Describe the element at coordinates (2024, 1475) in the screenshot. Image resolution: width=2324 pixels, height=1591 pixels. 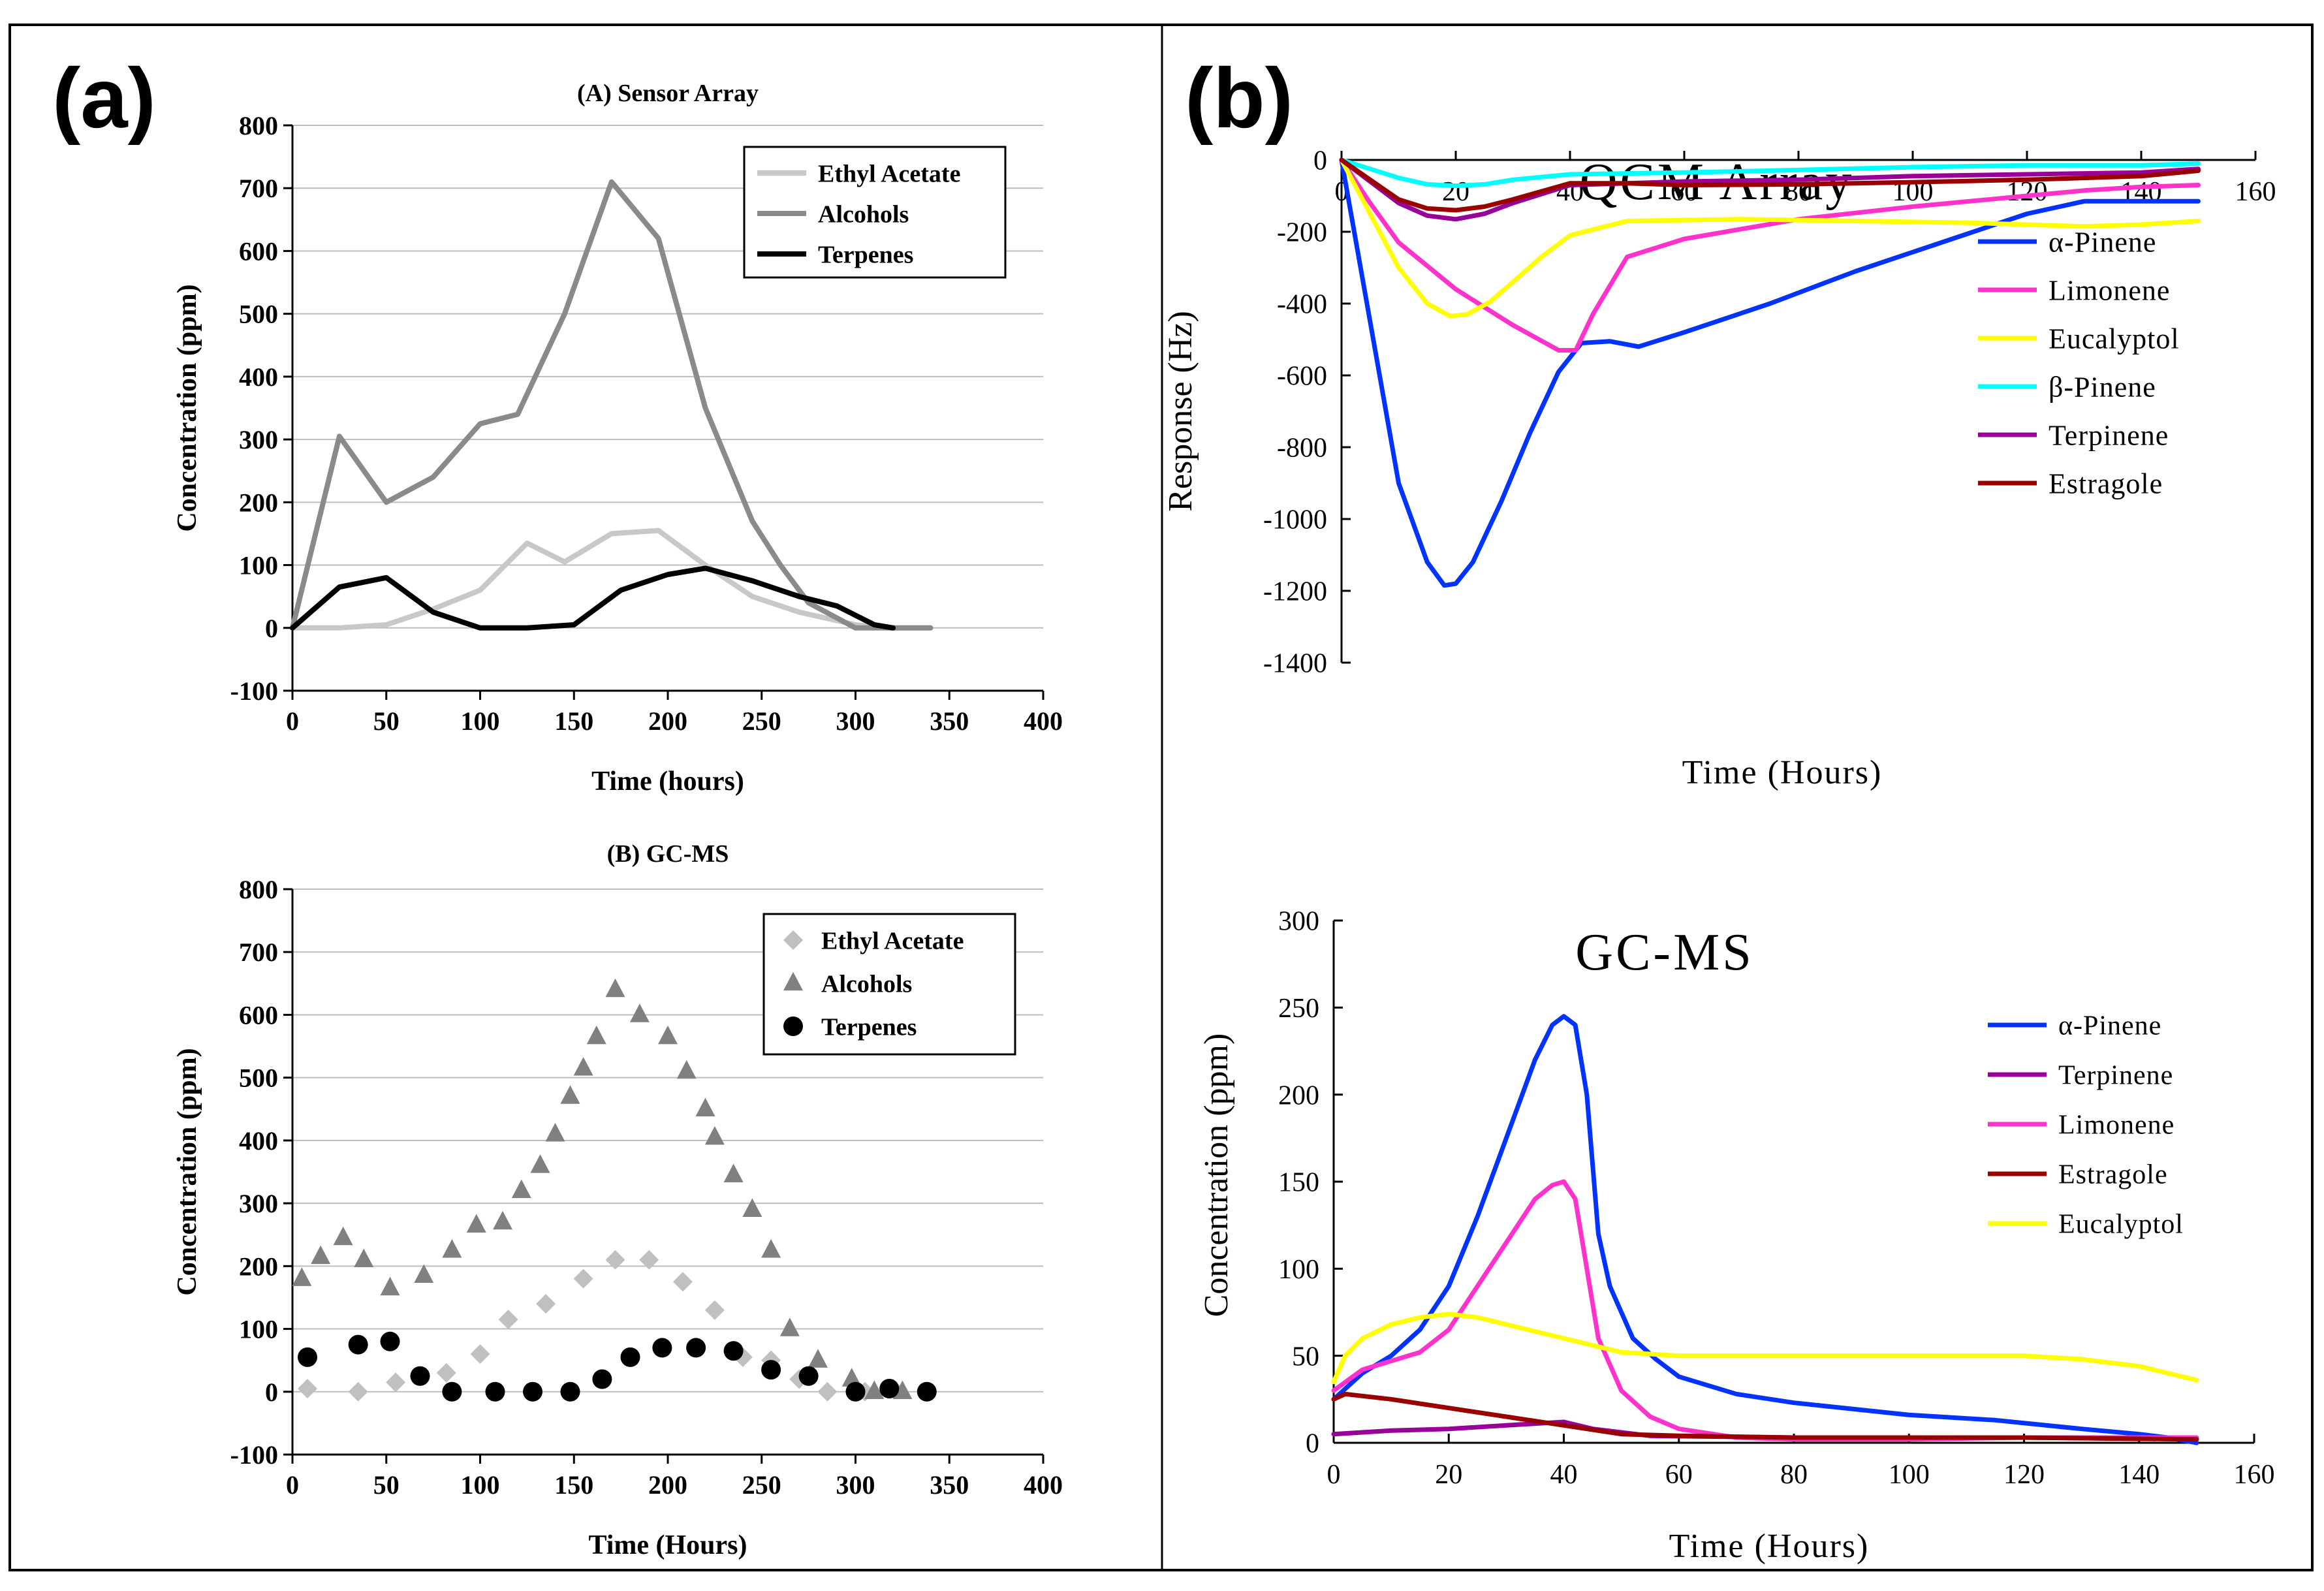
I see `x-tick-label: 120` at that location.